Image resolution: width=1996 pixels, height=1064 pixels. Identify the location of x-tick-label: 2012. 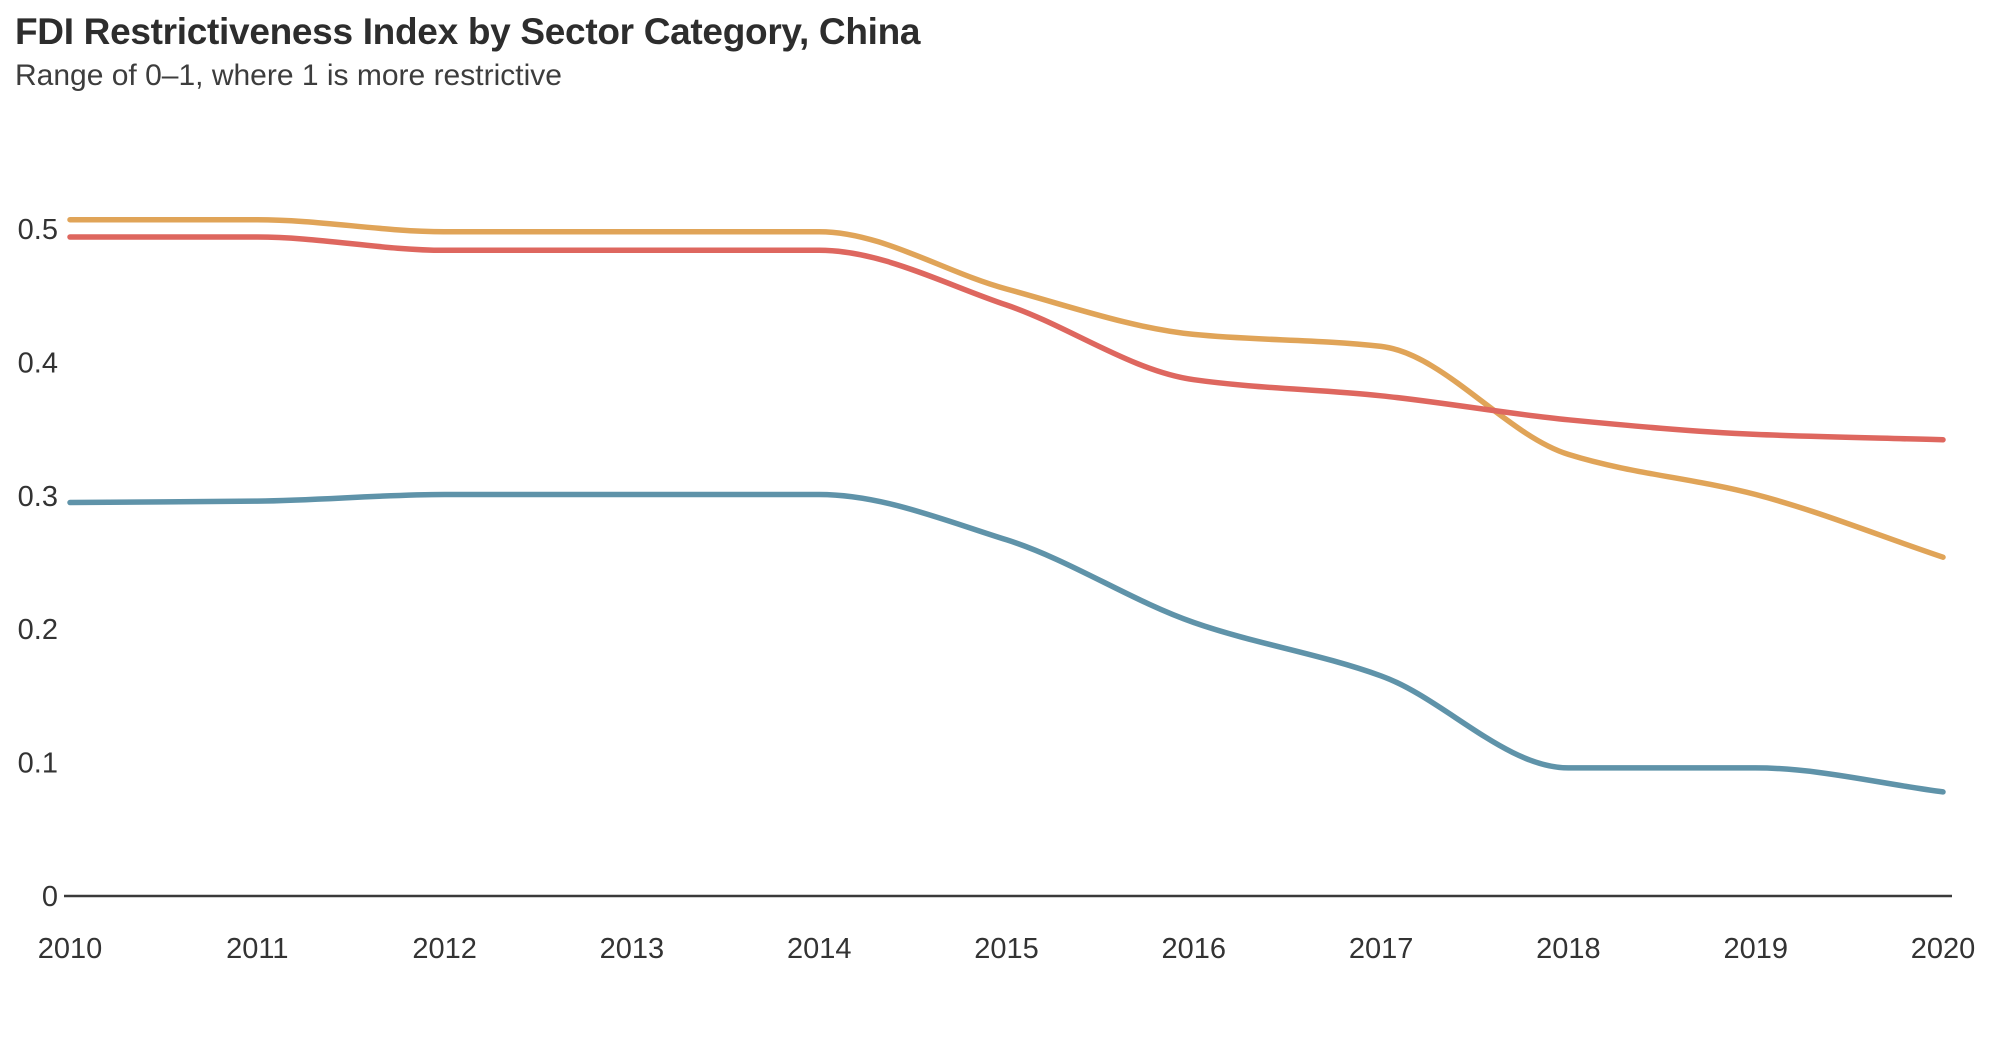
(444, 949).